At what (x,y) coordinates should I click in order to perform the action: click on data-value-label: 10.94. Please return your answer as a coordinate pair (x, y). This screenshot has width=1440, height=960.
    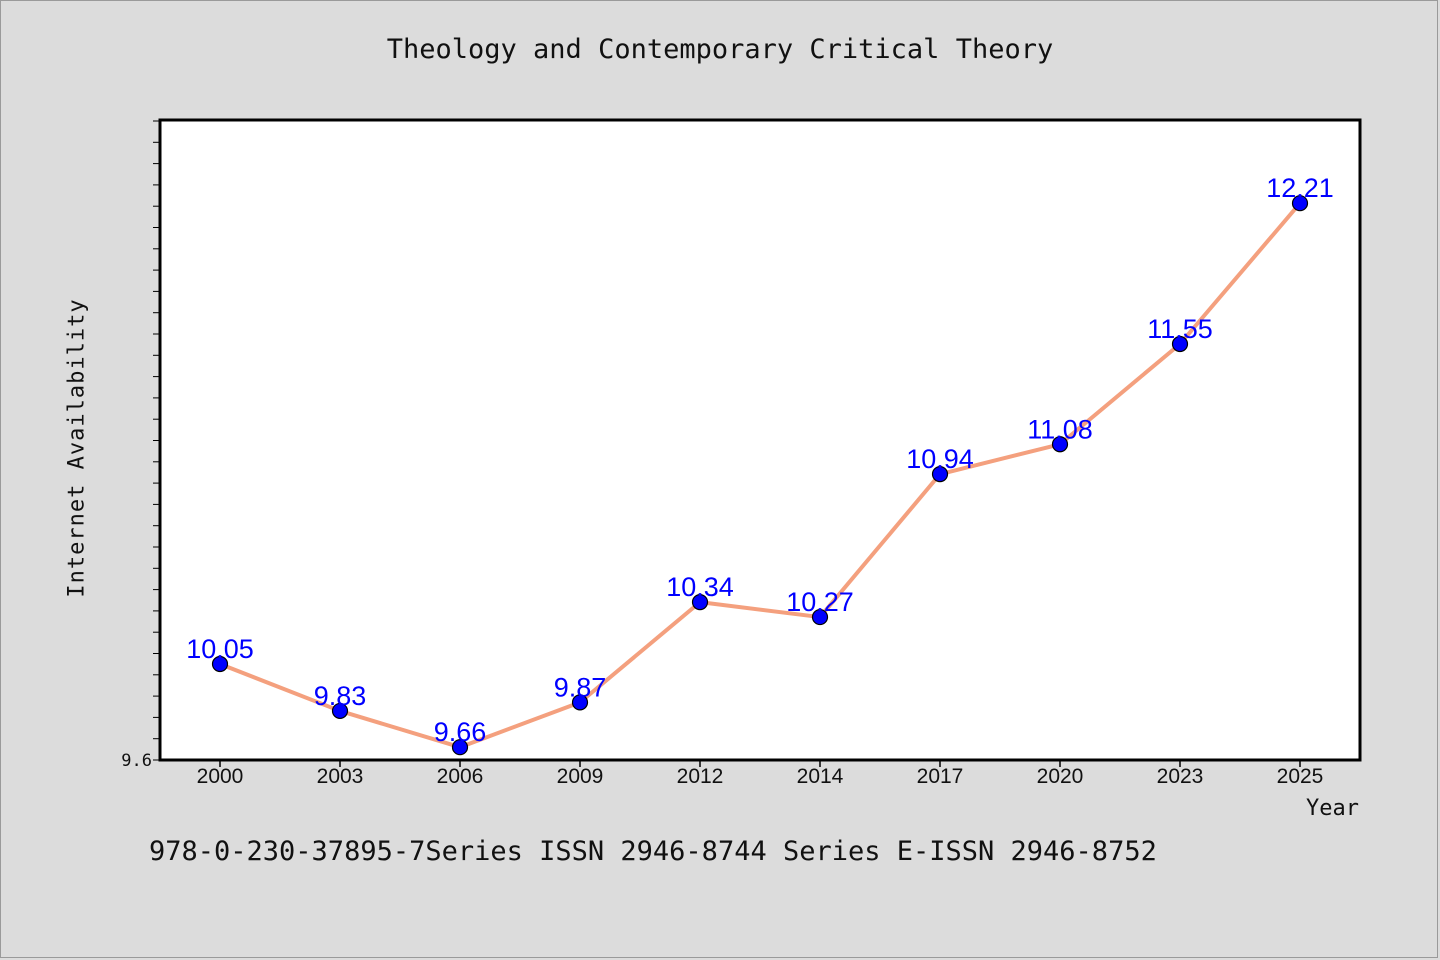
    Looking at the image, I should click on (940, 459).